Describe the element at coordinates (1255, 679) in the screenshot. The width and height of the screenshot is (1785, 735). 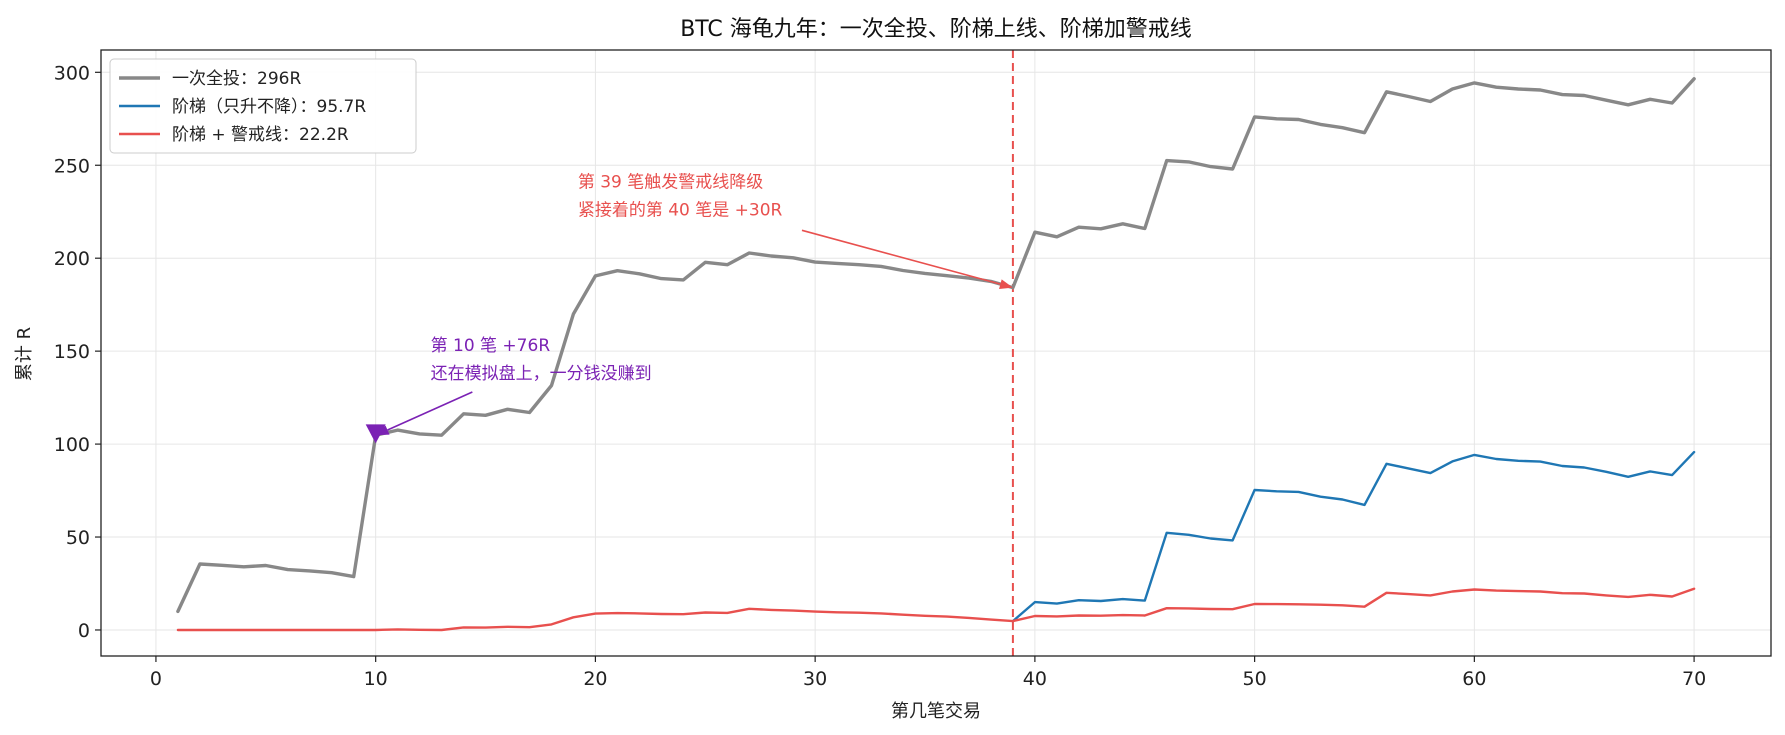
I see `x-tick-label: 50` at that location.